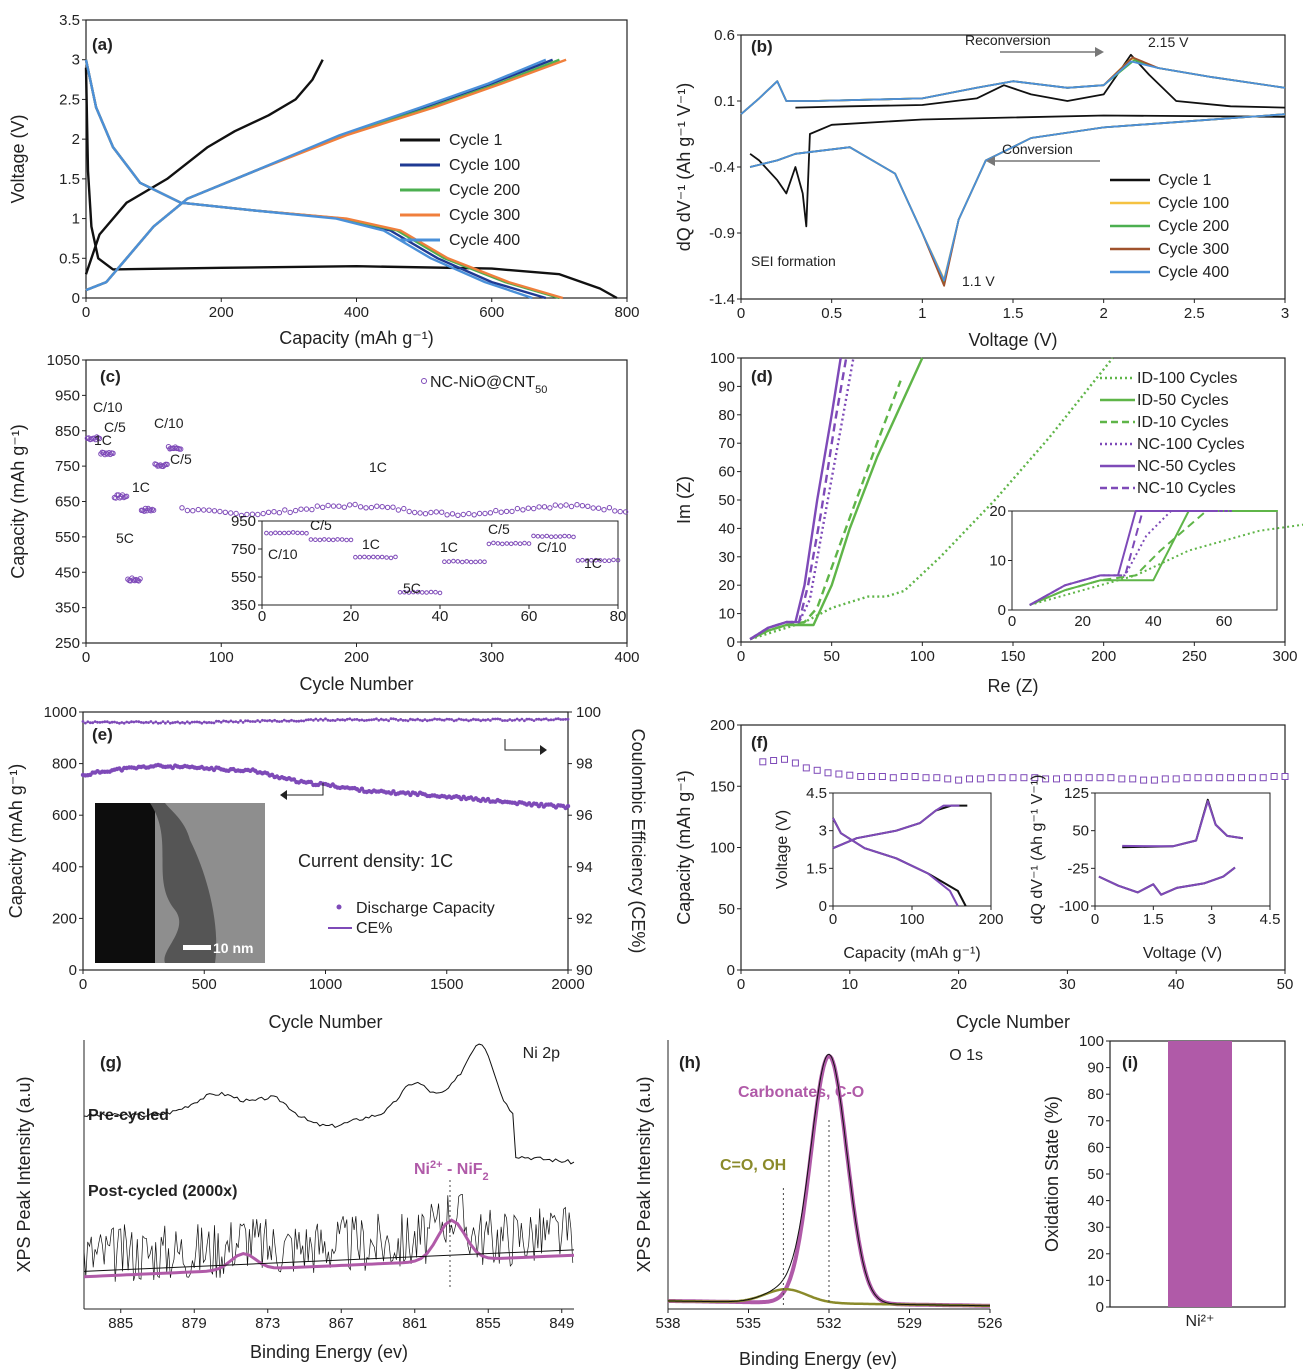 Image resolution: width=1303 pixels, height=1369 pixels. Describe the element at coordinates (753, 1165) in the screenshot. I see `peak-label: C=O, OH` at that location.